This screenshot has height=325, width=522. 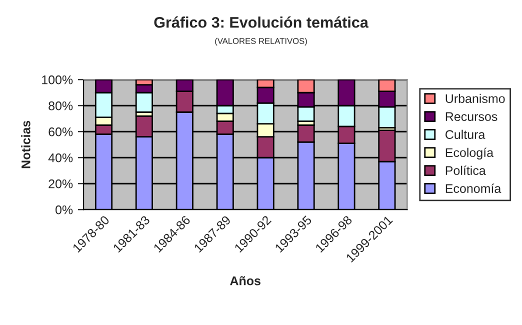 What do you see at coordinates (466, 134) in the screenshot?
I see `legend-label: Cultura` at bounding box center [466, 134].